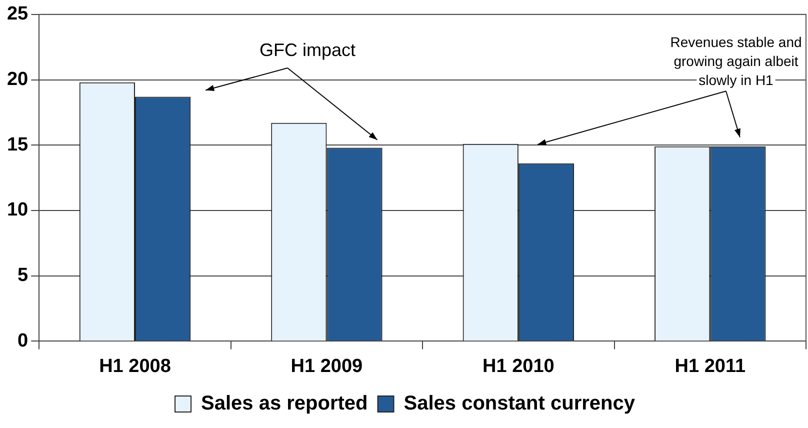 The image size is (808, 428). What do you see at coordinates (518, 366) in the screenshot?
I see `x-tick-label: H1 2010` at bounding box center [518, 366].